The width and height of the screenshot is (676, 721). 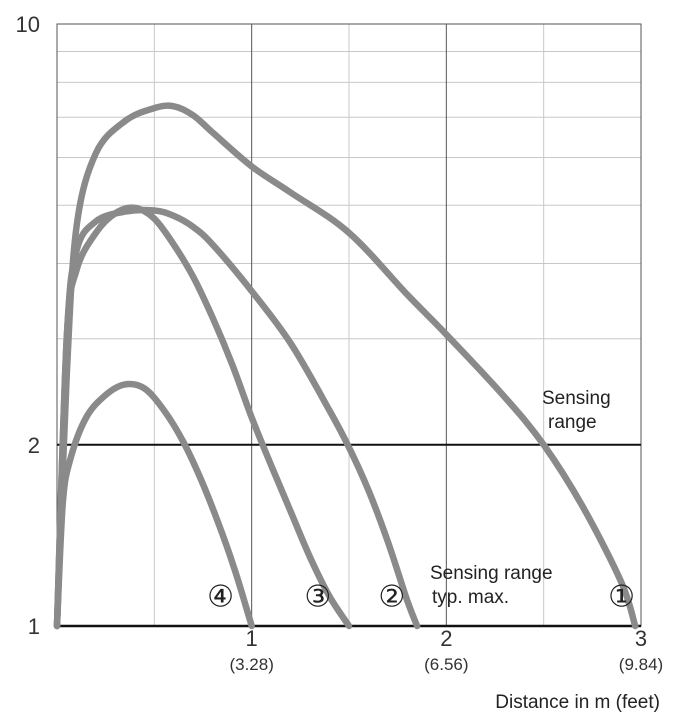 What do you see at coordinates (446, 664) in the screenshot?
I see `x-tick-sublabel: (6.56)` at bounding box center [446, 664].